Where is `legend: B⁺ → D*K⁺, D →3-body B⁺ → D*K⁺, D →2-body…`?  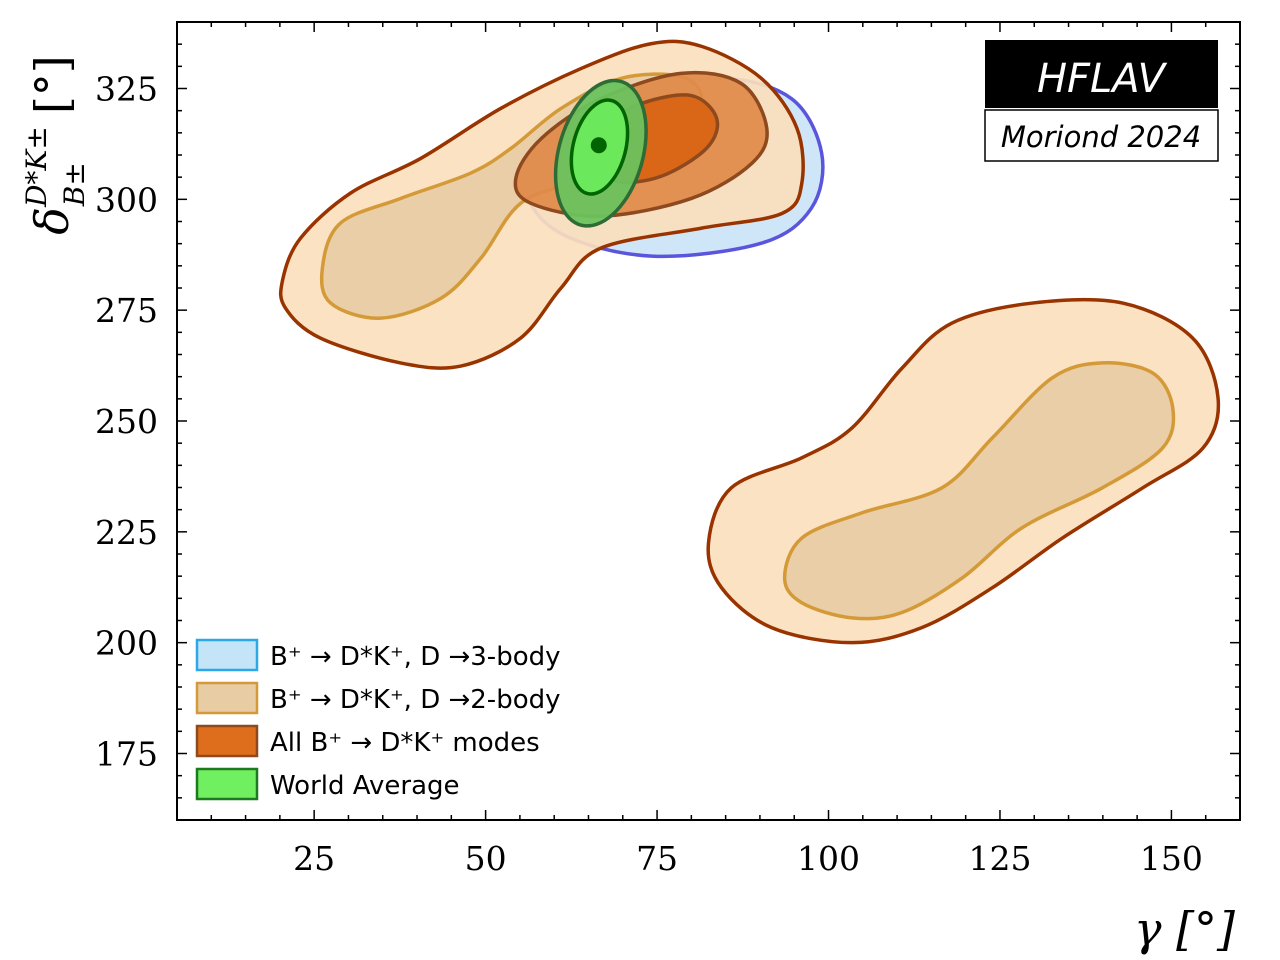 legend: B⁺ → D*K⁺, D →3-body B⁺ → D*K⁺, D →2-body… is located at coordinates (378, 719).